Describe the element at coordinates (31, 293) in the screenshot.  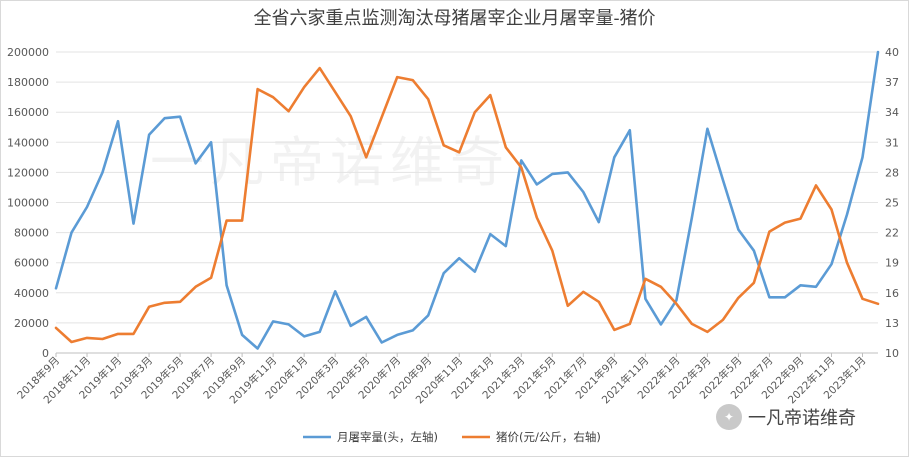
I see `left-tick-label: 40000` at that location.